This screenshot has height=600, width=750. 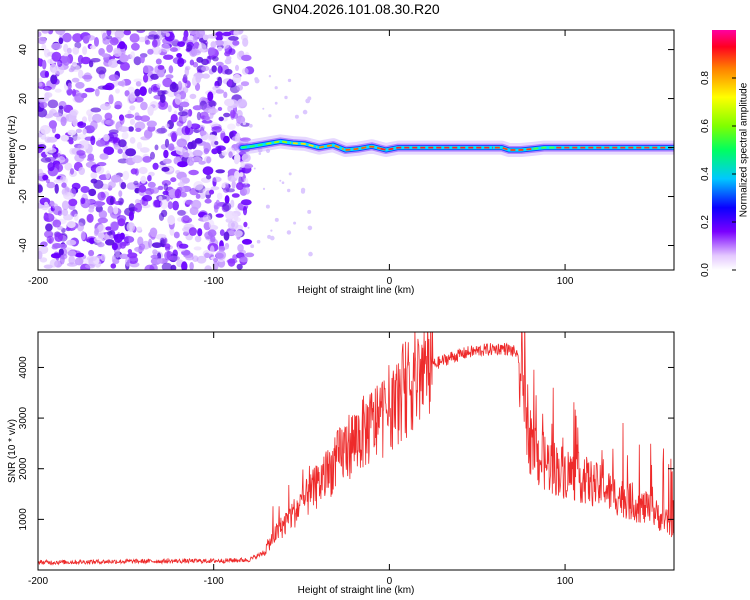 I want to click on colorbar-tick-label: 0.0, so click(x=705, y=270).